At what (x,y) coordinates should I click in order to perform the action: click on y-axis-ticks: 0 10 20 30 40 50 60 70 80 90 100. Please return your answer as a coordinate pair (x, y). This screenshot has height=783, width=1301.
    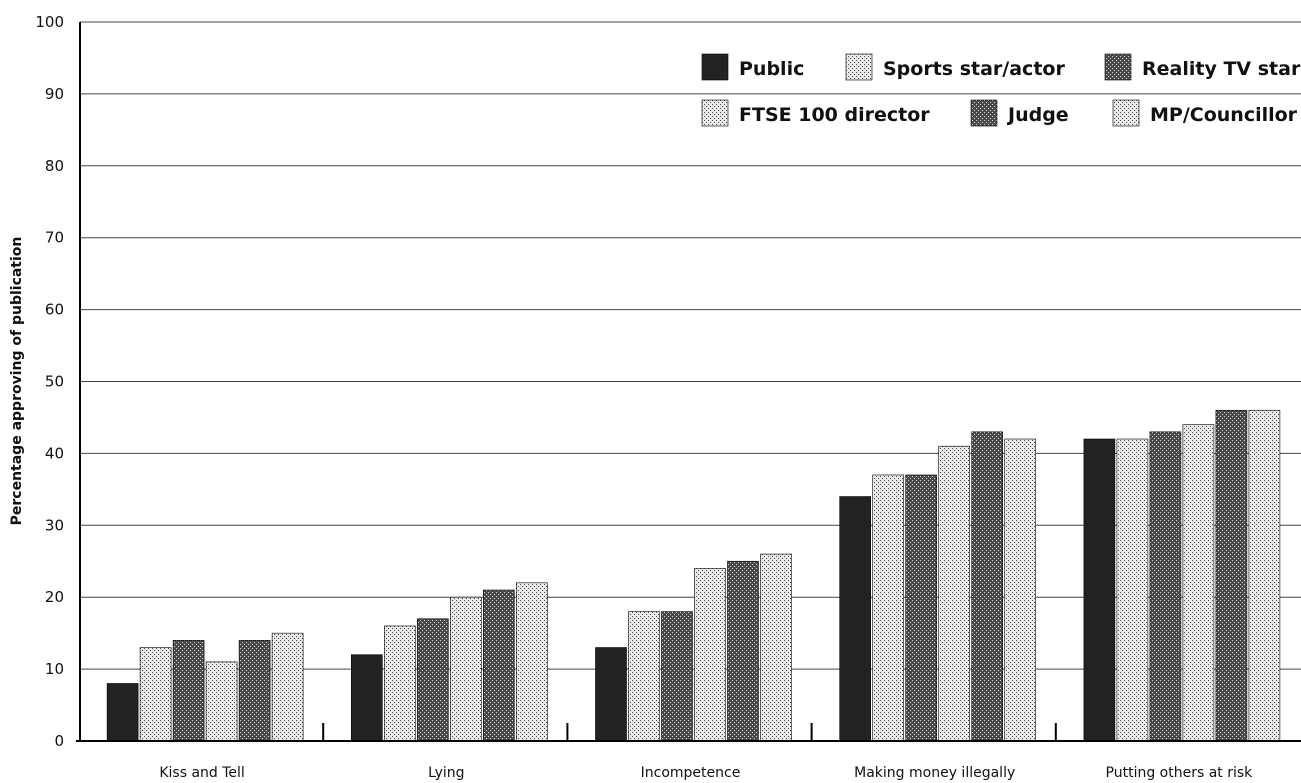
    Looking at the image, I should click on (49, 381).